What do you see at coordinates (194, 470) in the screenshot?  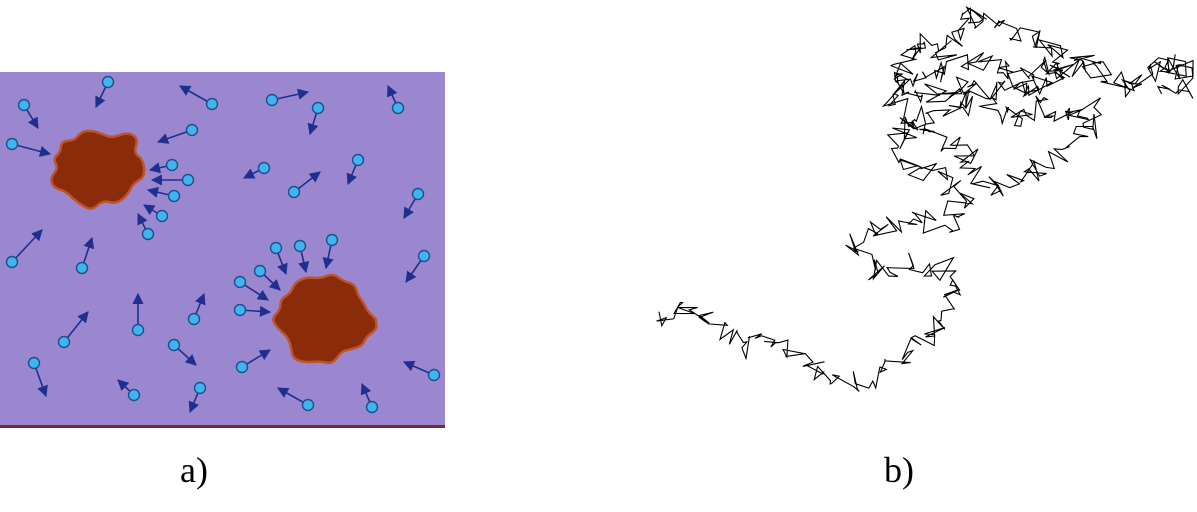 I see `panel-a-caption: a)` at bounding box center [194, 470].